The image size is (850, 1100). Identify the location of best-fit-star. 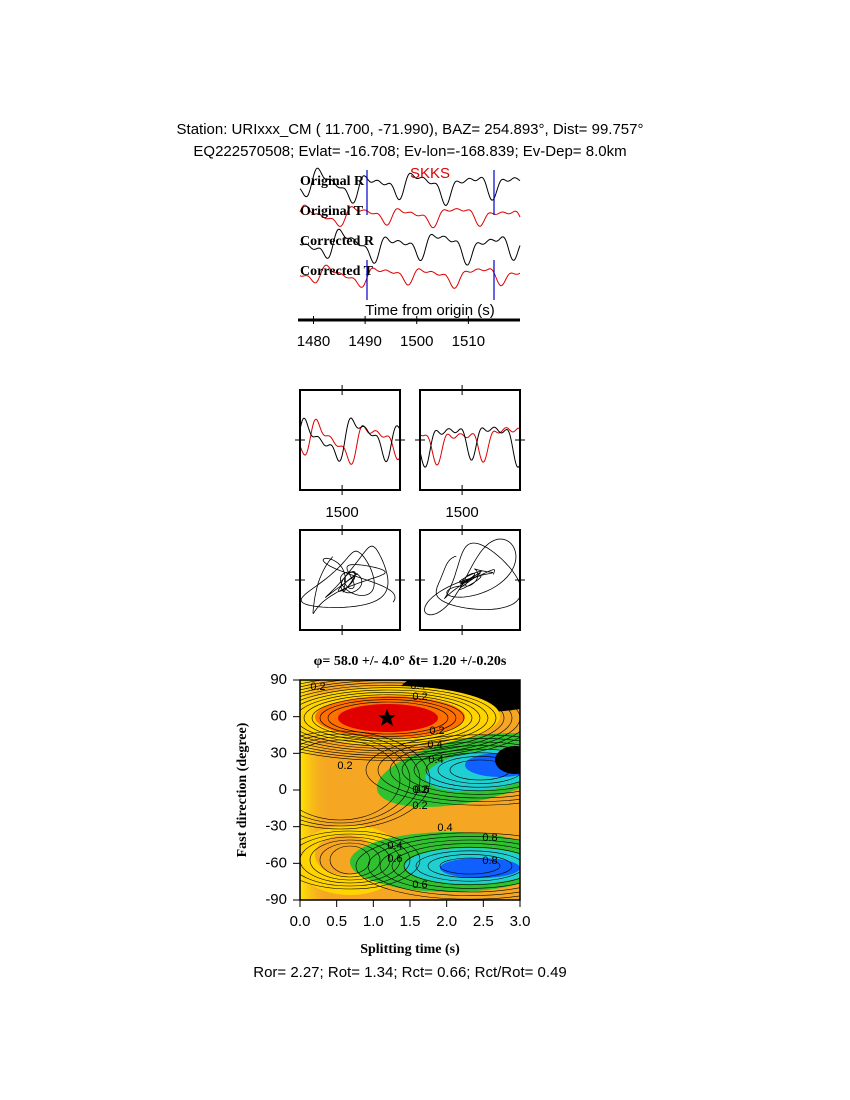
(387, 717).